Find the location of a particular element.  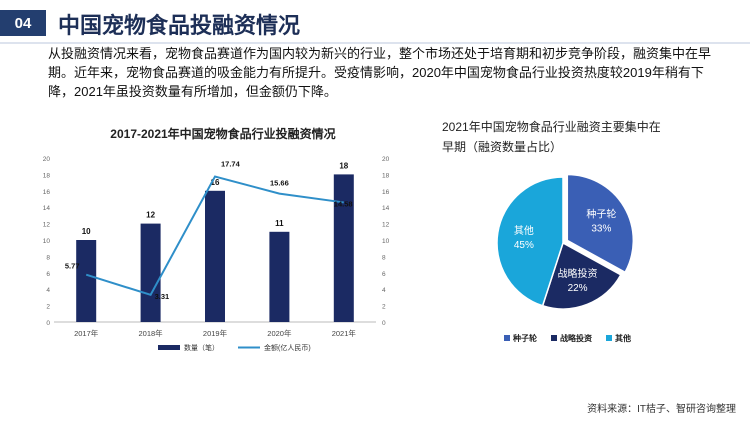

pie-slice-label: 种子轮 is located at coordinates (601, 213).